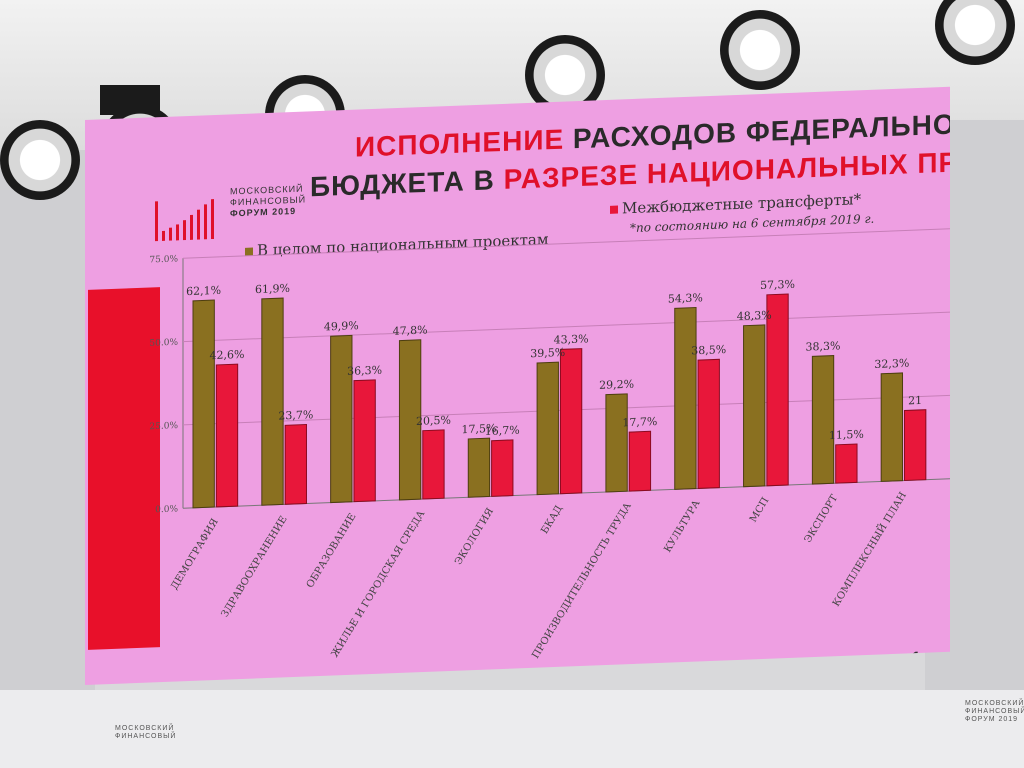 The width and height of the screenshot is (1024, 768). Describe the element at coordinates (754, 316) in the screenshot. I see `data-label-total: 48,3%` at that location.